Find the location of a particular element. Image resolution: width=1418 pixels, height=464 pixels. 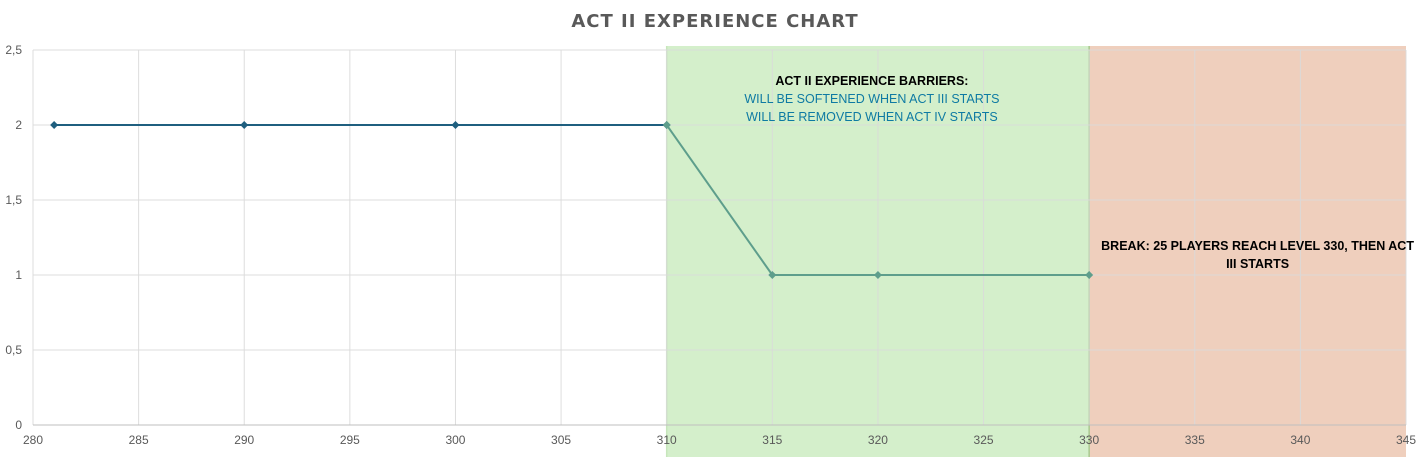

y-tick-label: 2 is located at coordinates (18, 125).